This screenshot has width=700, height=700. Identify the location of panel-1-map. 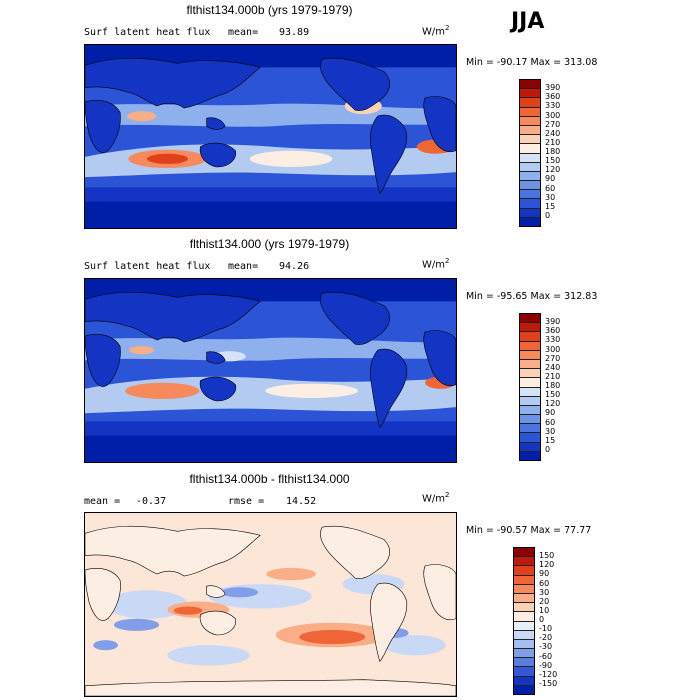
(270, 136).